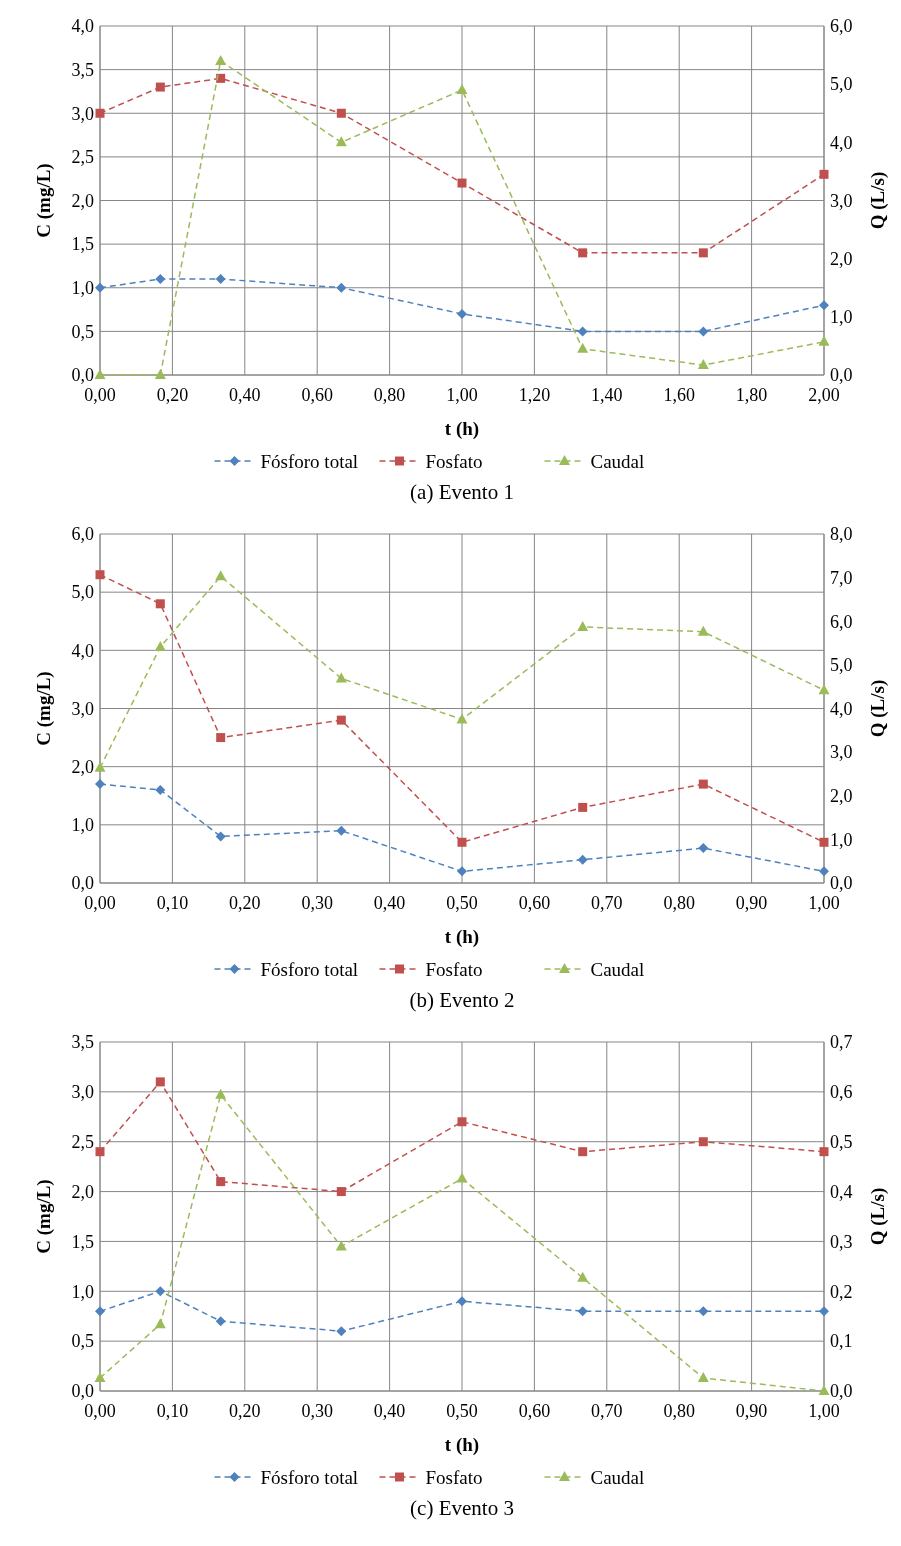 The image size is (901, 1546). Describe the element at coordinates (607, 1411) in the screenshot. I see `x-tick-label: 0,70` at that location.